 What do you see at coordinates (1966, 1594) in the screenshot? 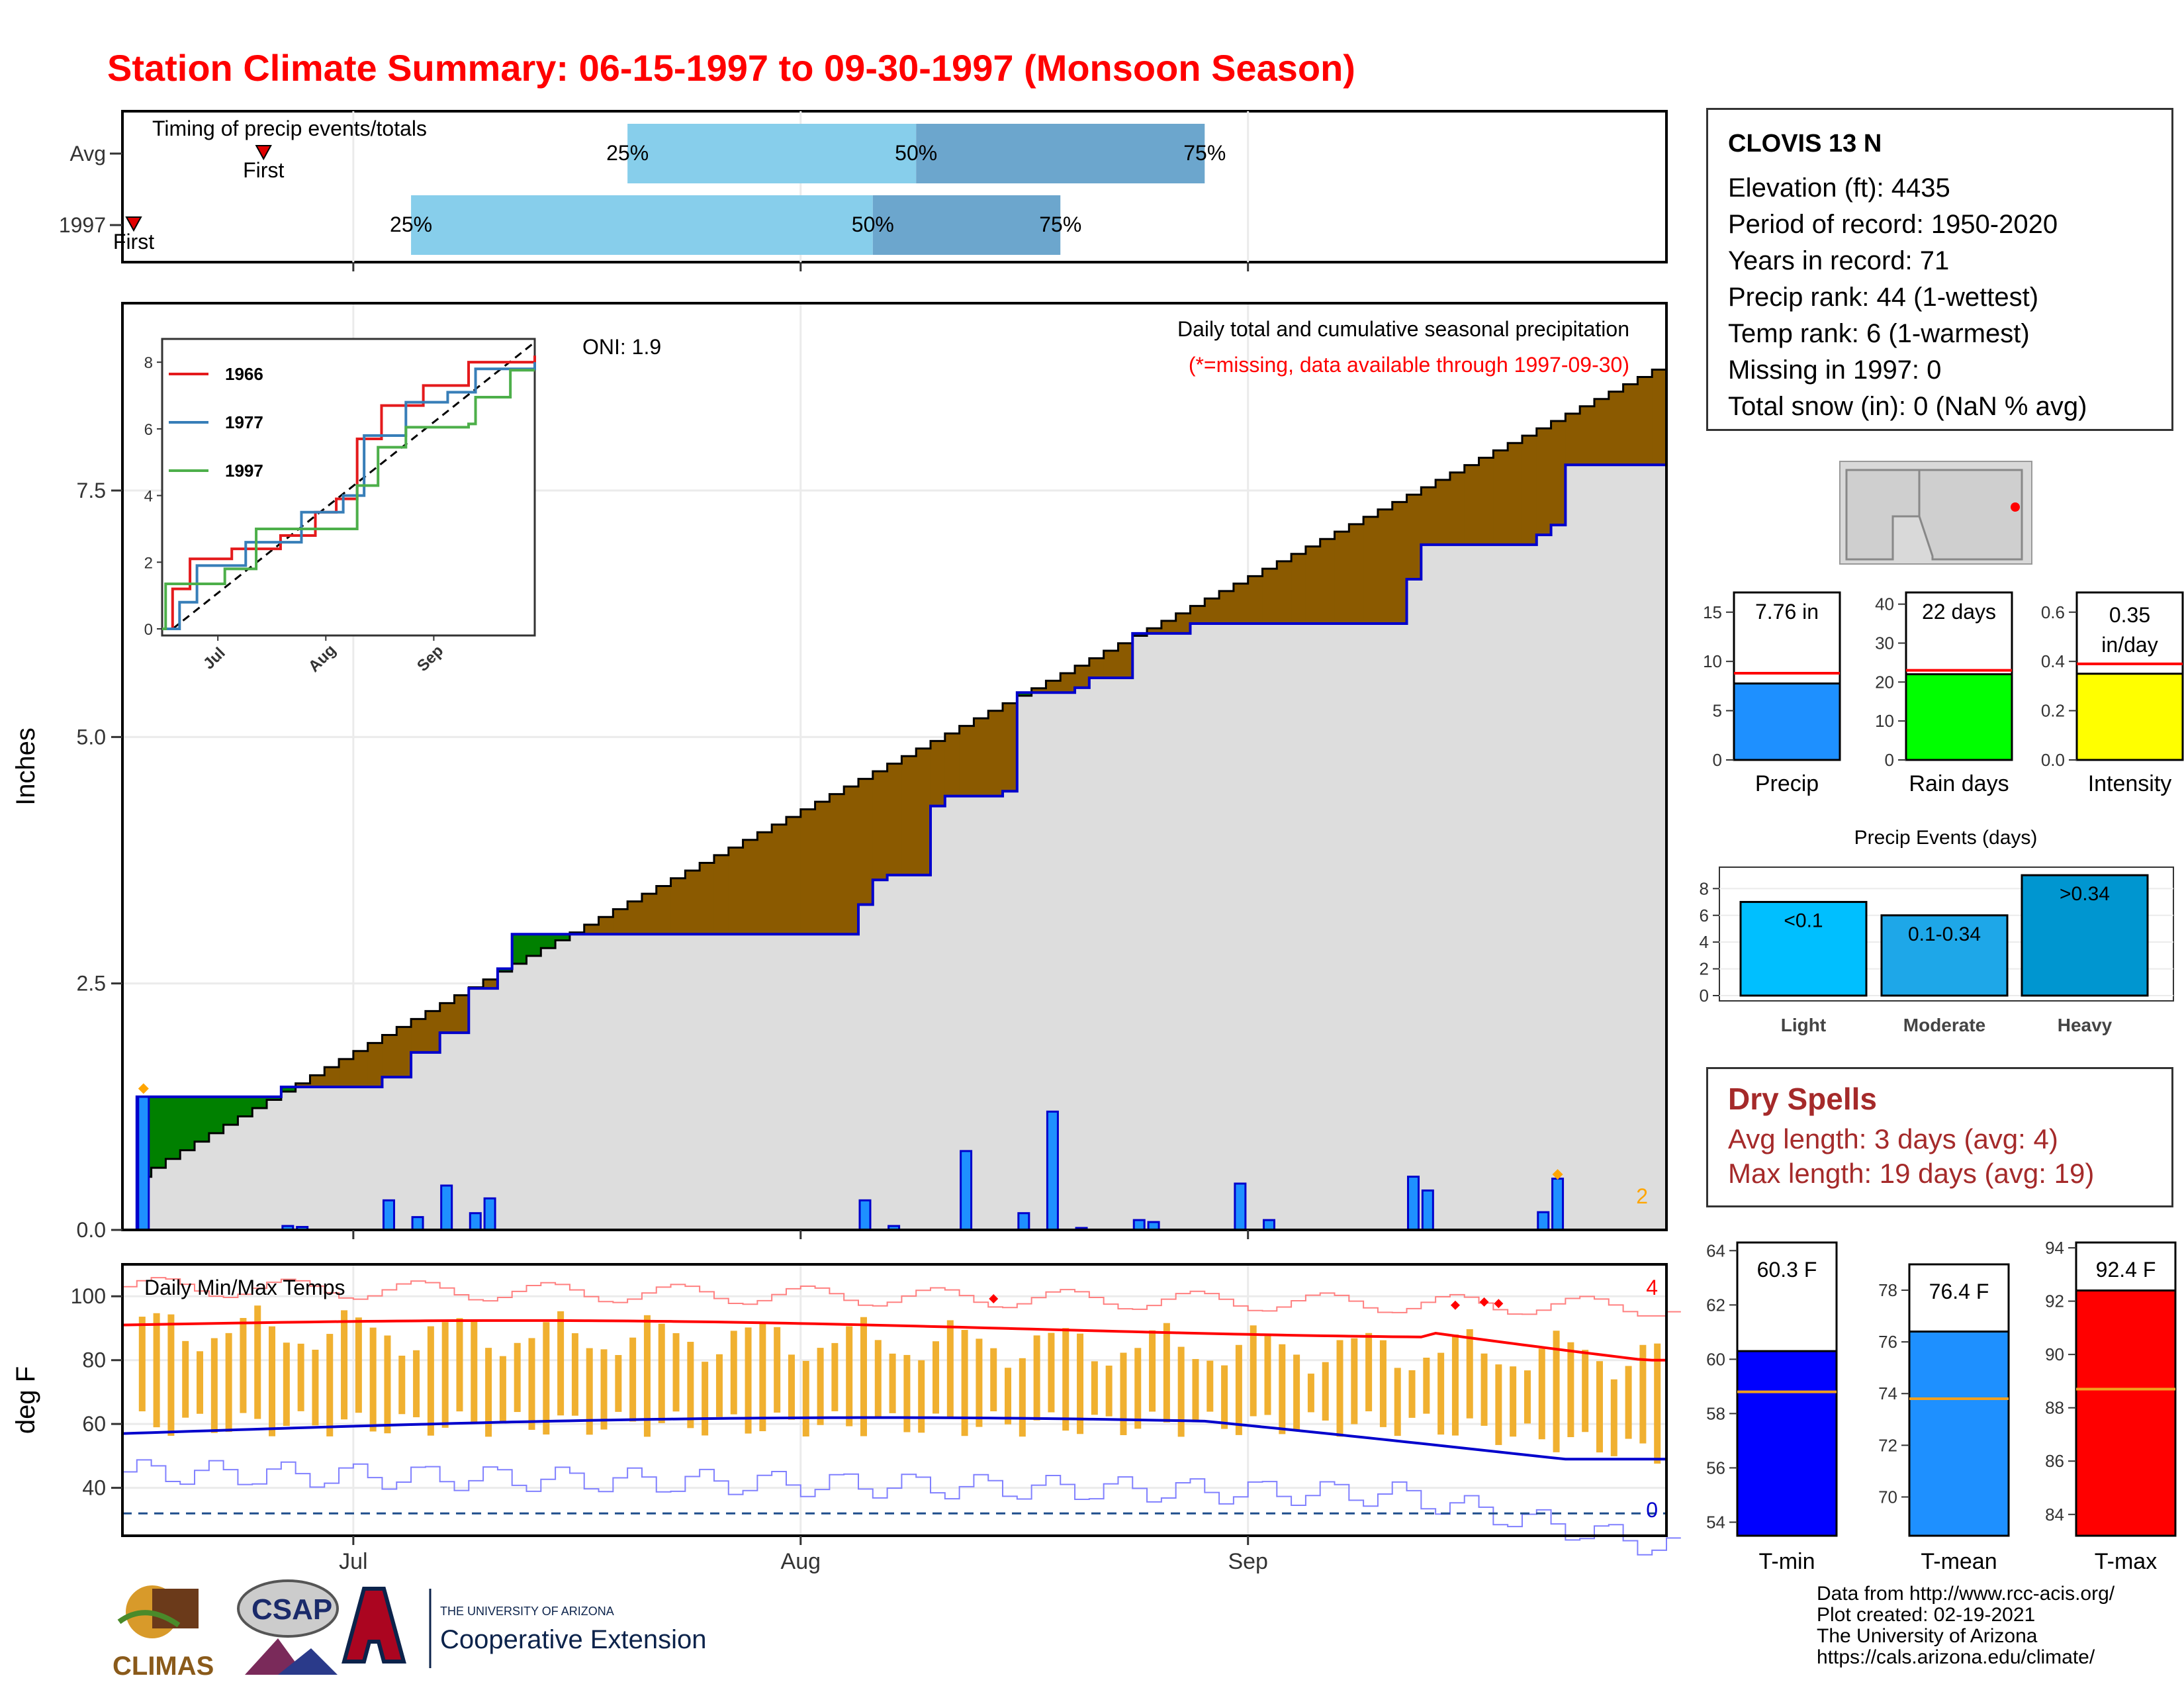
I see `footer-line-data: Data from http://www.rcc-acis.org/` at bounding box center [1966, 1594].